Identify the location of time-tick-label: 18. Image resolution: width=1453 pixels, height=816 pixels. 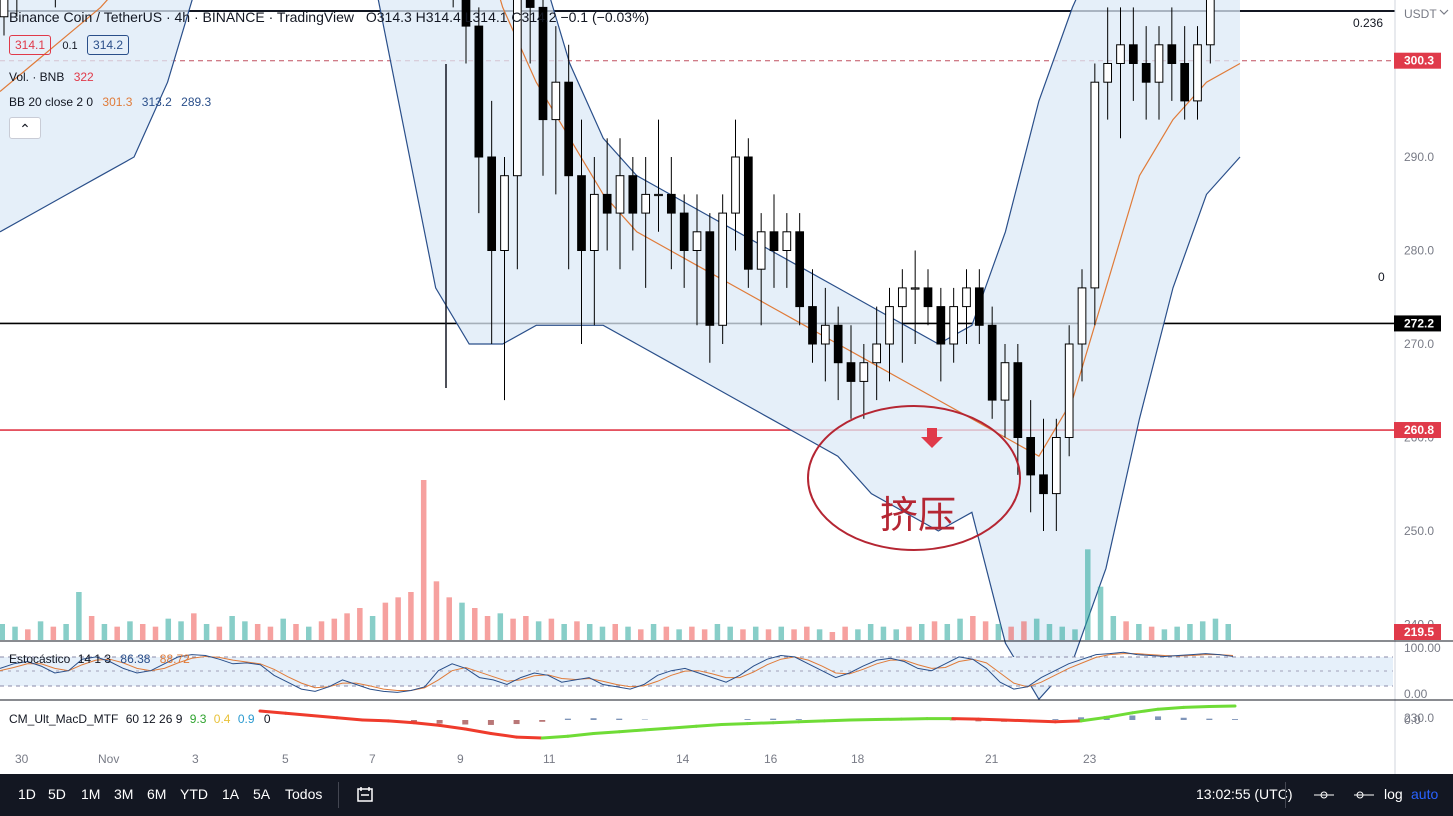
(858, 759).